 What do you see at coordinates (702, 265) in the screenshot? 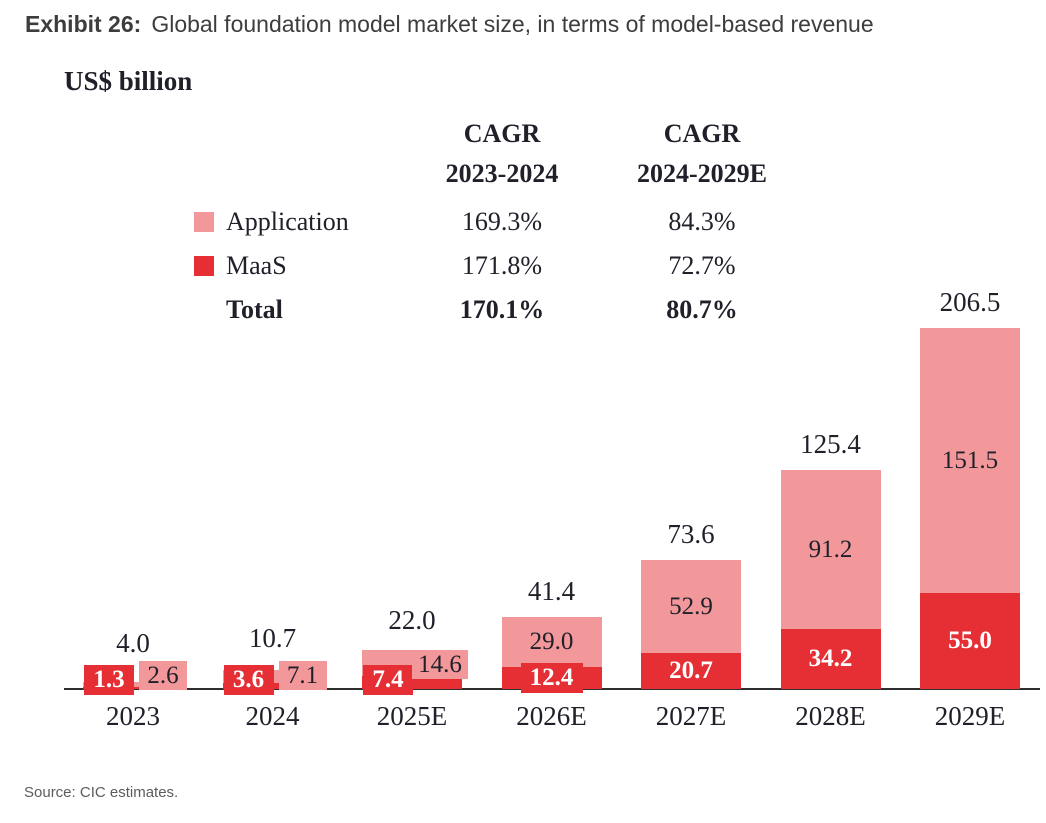
I see `maas-cagr-2024-2029e: 72.7%` at bounding box center [702, 265].